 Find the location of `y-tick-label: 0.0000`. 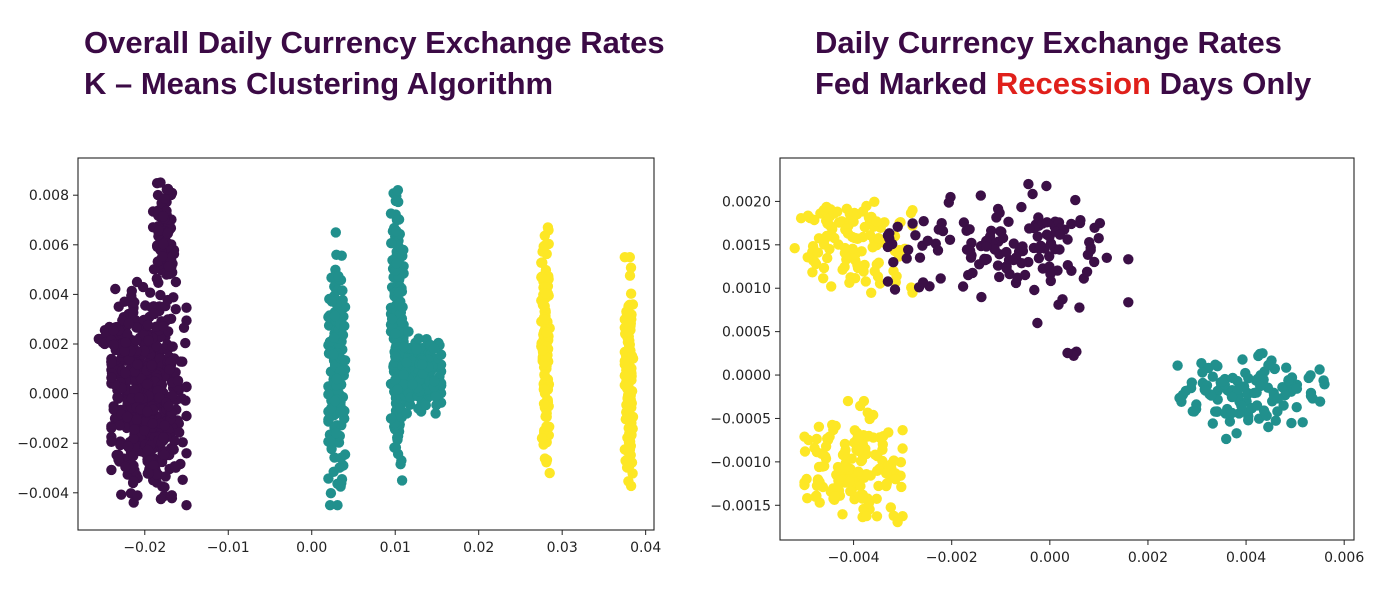

y-tick-label: 0.0000 is located at coordinates (746, 376).